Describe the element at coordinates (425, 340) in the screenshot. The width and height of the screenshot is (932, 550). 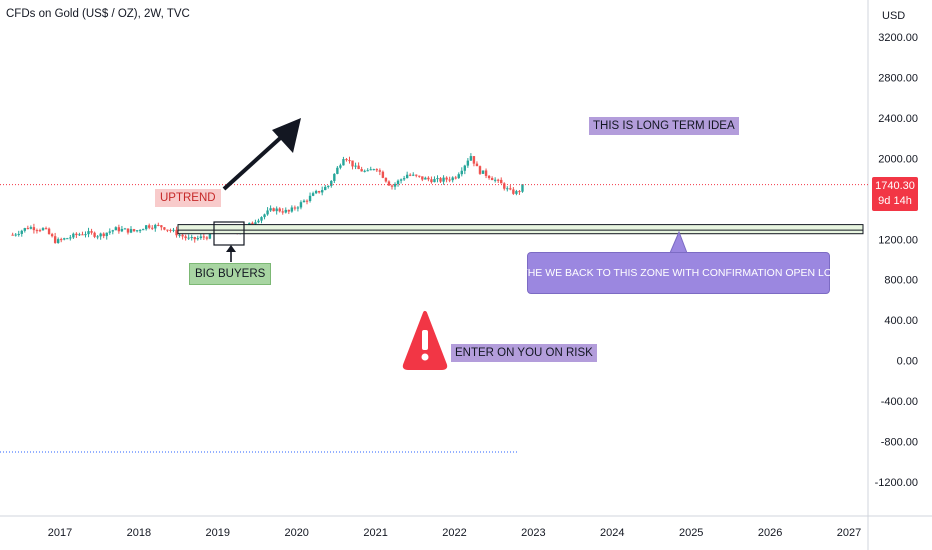
I see `warning-icon-bar` at that location.